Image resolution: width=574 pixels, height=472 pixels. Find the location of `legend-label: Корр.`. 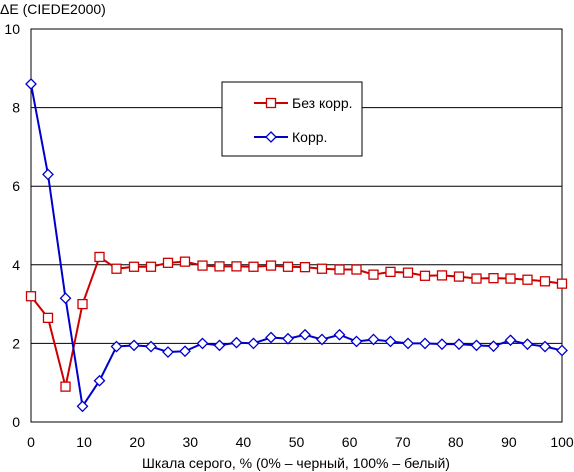

legend-label: Корр. is located at coordinates (309, 137).